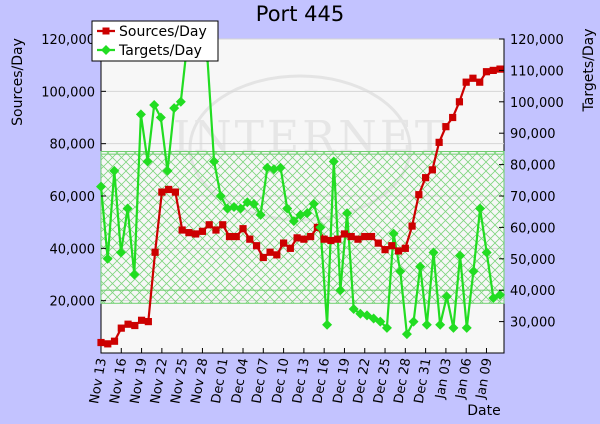 The image size is (600, 424). What do you see at coordinates (382, 381) in the screenshot?
I see `x-tick-label-14: Dec 25` at bounding box center [382, 381].